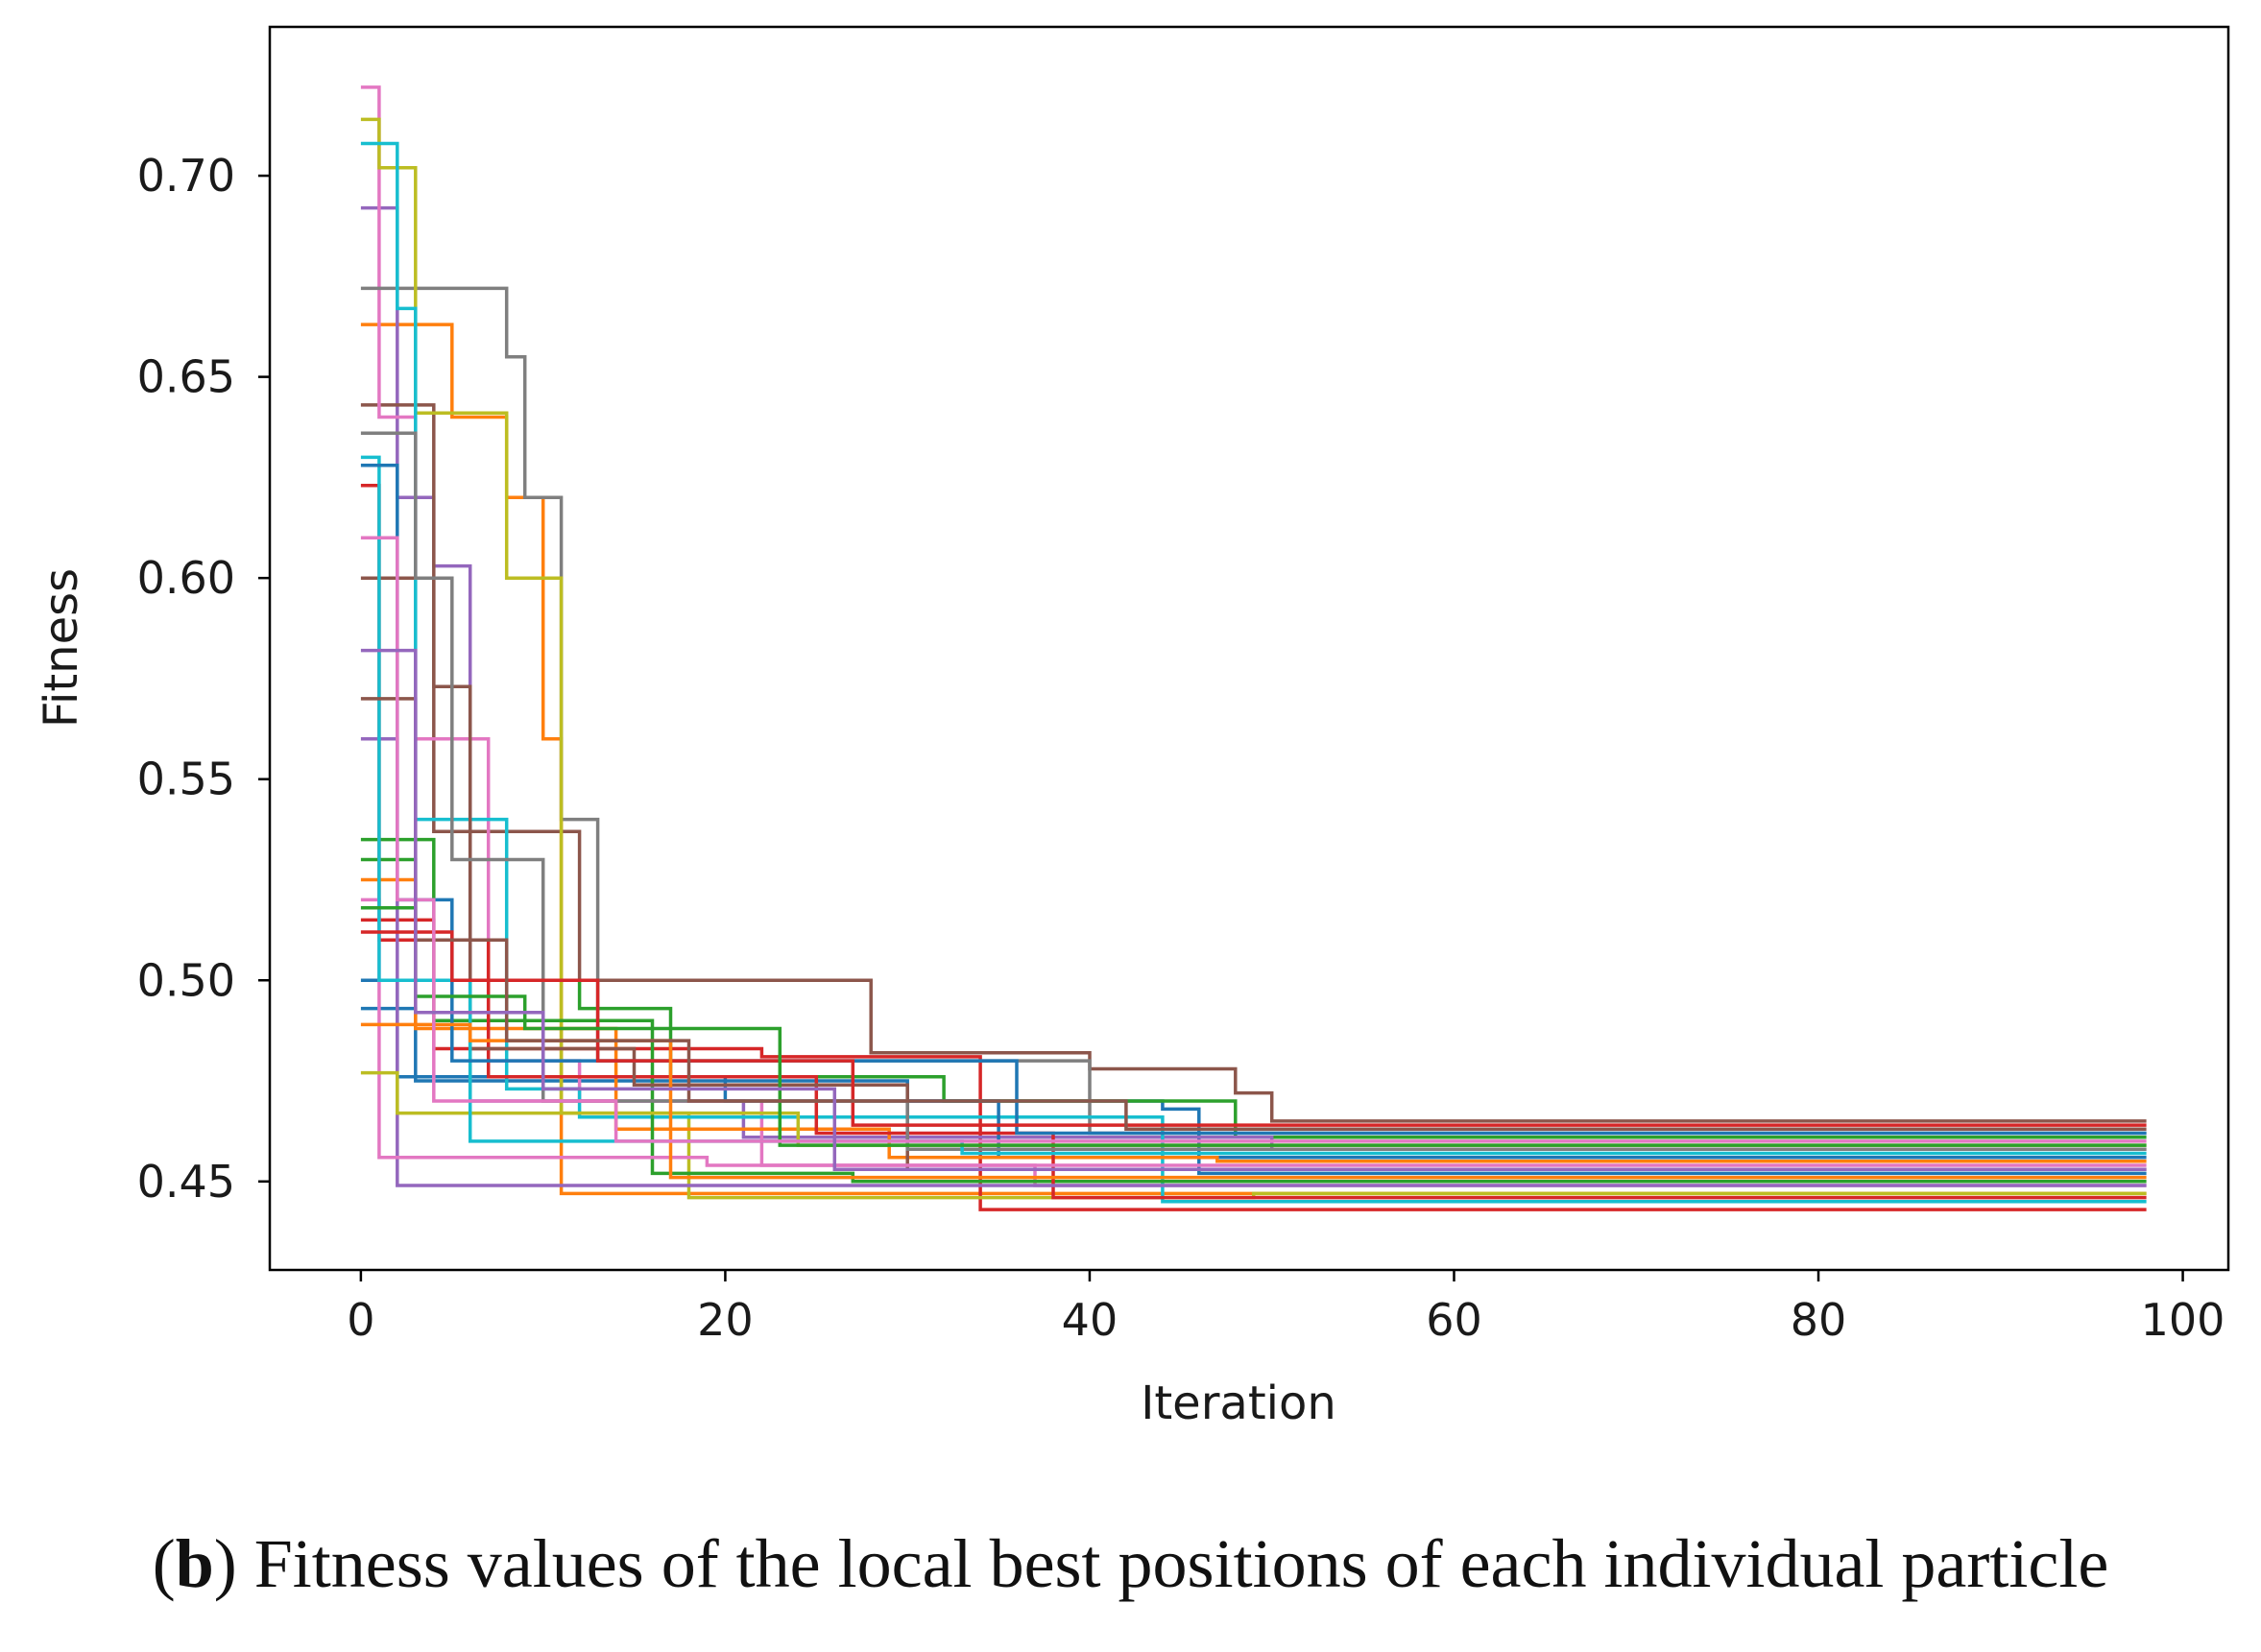 The width and height of the screenshot is (2261, 1652). What do you see at coordinates (1238, 1403) in the screenshot?
I see `x-axis-label: Iteration` at bounding box center [1238, 1403].